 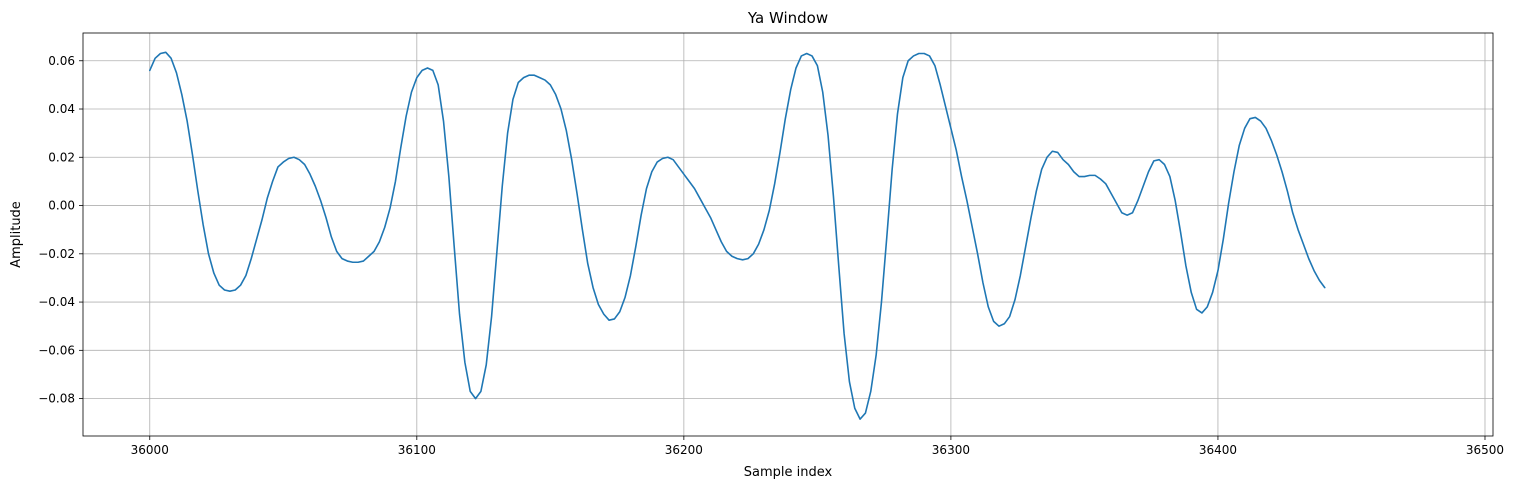 What do you see at coordinates (56, 399) in the screenshot?
I see `y-tick-label: −0.08` at bounding box center [56, 399].